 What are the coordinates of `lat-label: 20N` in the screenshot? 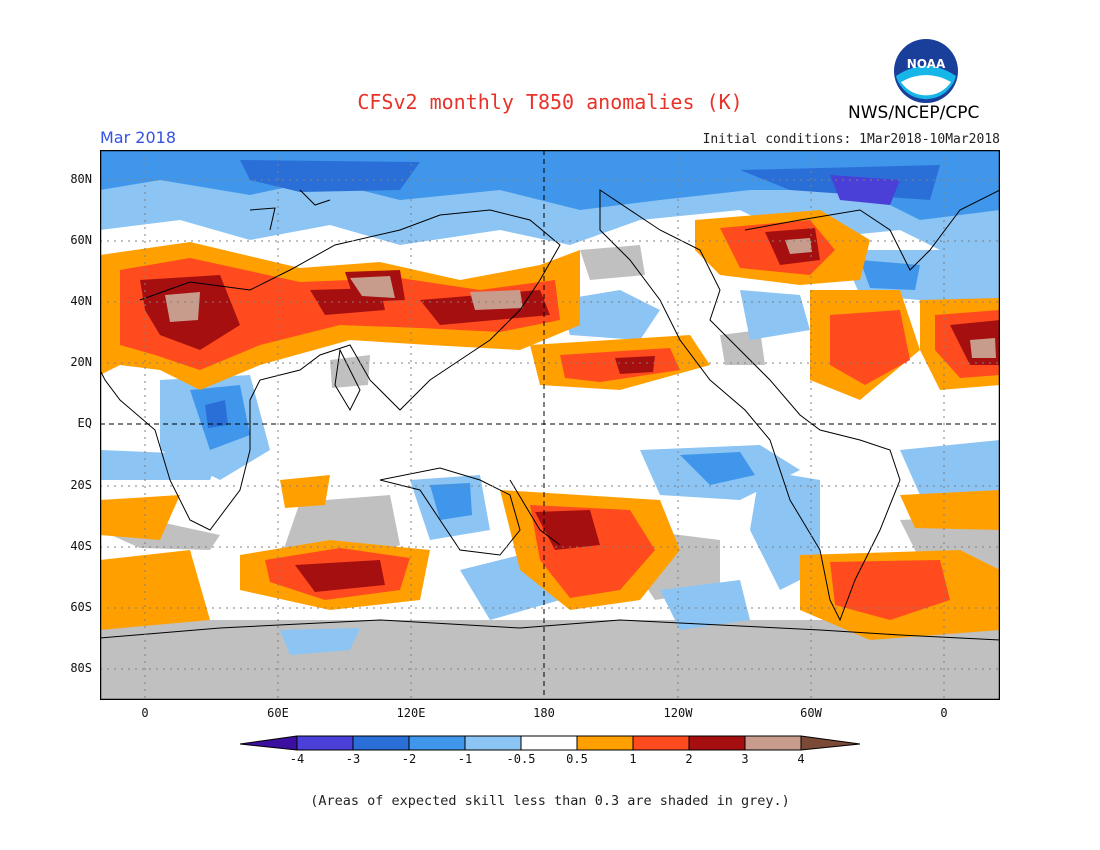 It's located at (81, 362).